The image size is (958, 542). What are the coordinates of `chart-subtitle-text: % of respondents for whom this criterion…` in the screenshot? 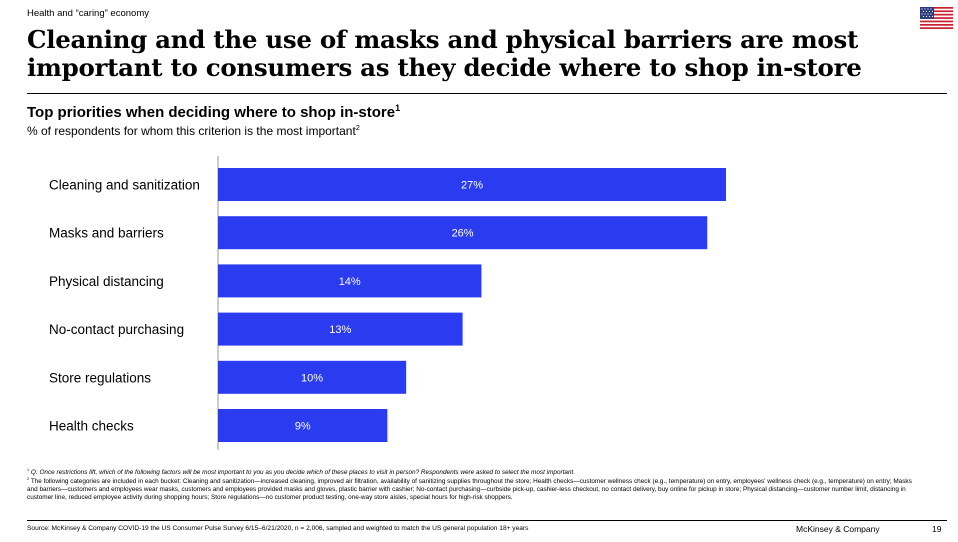 It's located at (191, 131).